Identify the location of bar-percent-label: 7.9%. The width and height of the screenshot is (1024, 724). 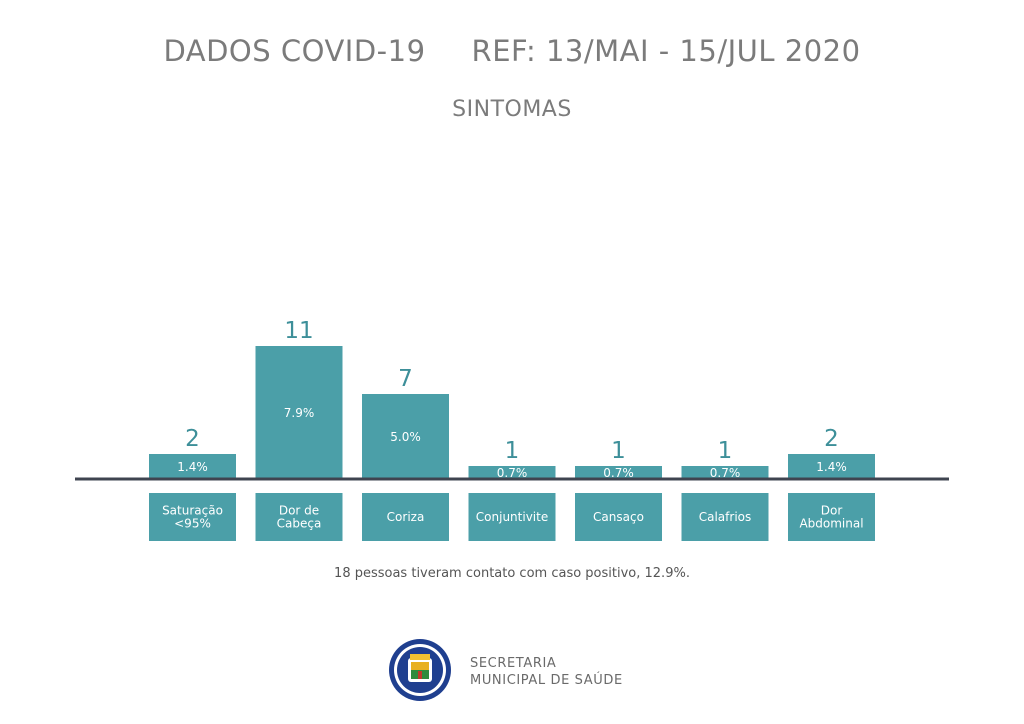
(299, 413).